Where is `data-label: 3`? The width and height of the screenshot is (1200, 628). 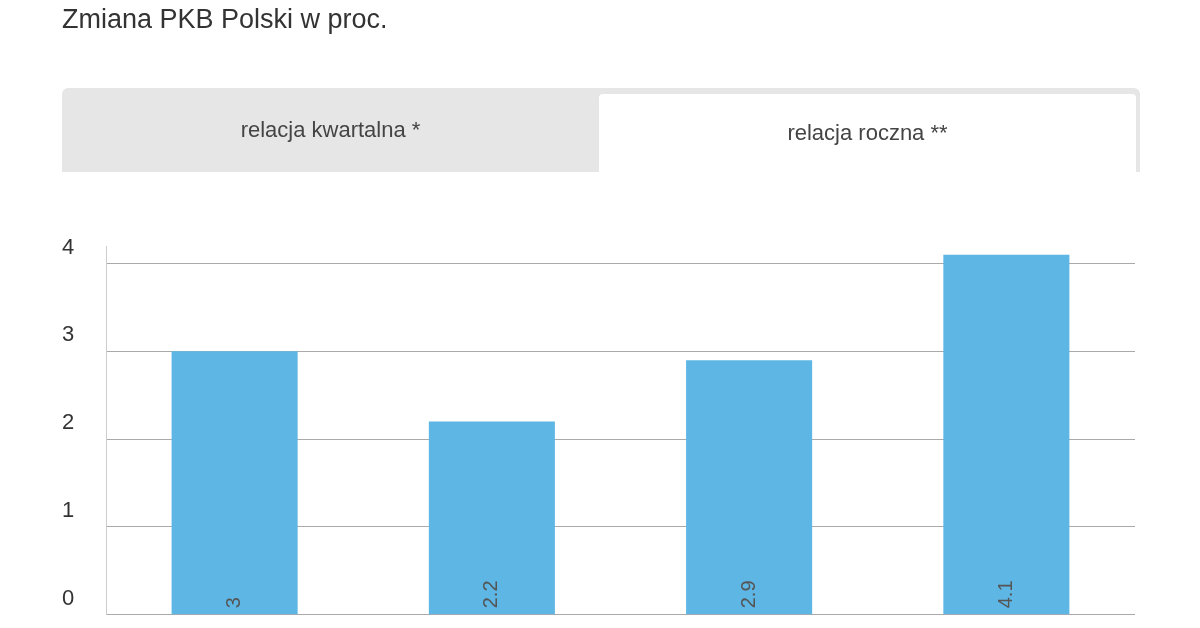 data-label: 3 is located at coordinates (233, 603).